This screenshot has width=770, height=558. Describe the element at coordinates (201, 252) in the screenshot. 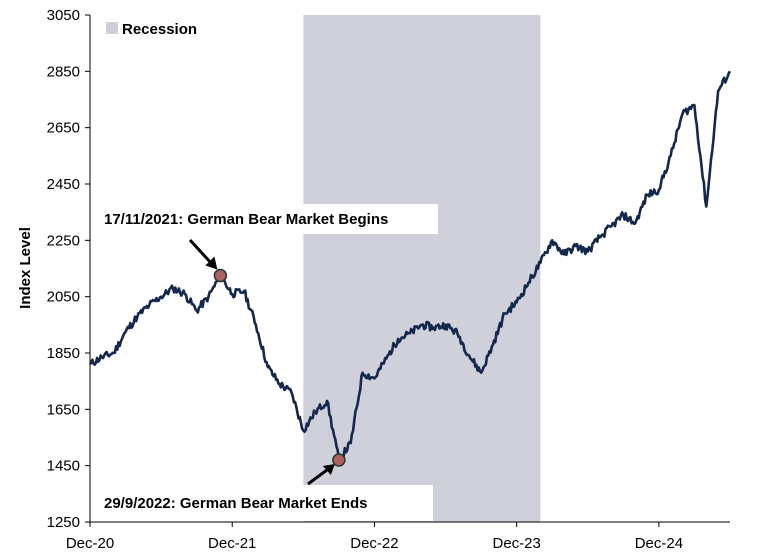

I see `annotation-arrow-begin` at that location.